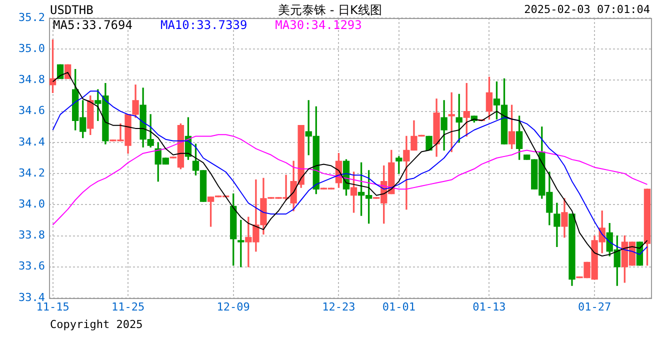 This screenshot has width=660, height=360. I want to click on text: MA5:33.7694, so click(92, 25).